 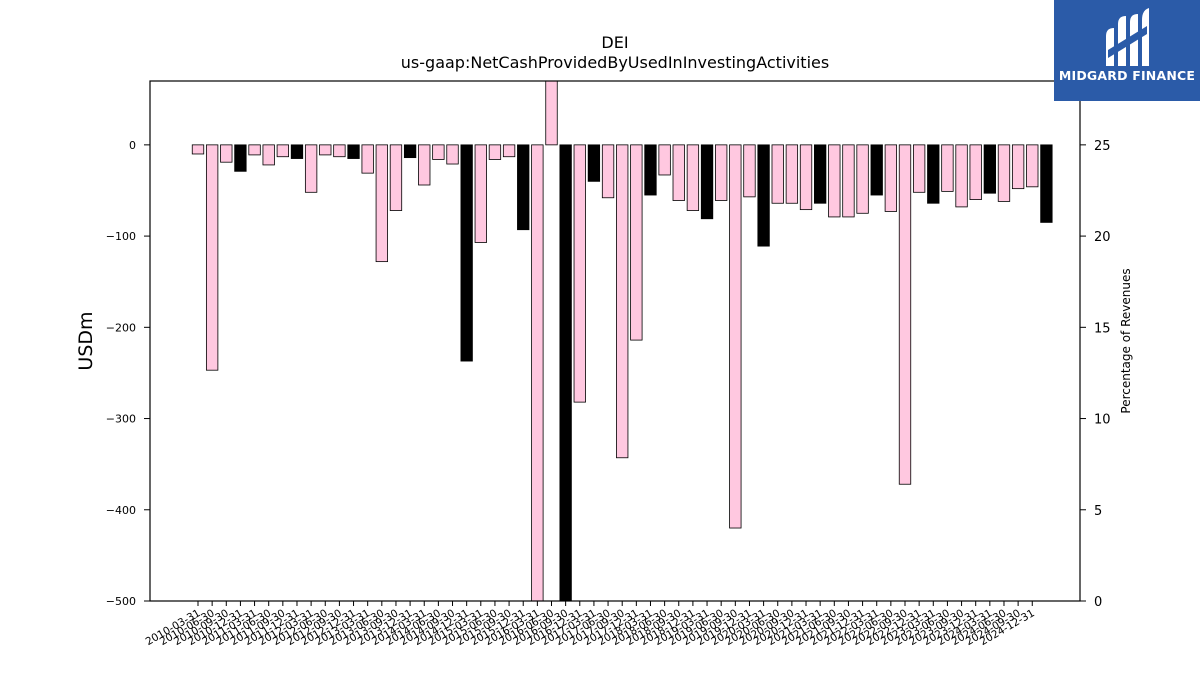 What do you see at coordinates (121, 236) in the screenshot?
I see `y-tick-label: −100` at bounding box center [121, 236].